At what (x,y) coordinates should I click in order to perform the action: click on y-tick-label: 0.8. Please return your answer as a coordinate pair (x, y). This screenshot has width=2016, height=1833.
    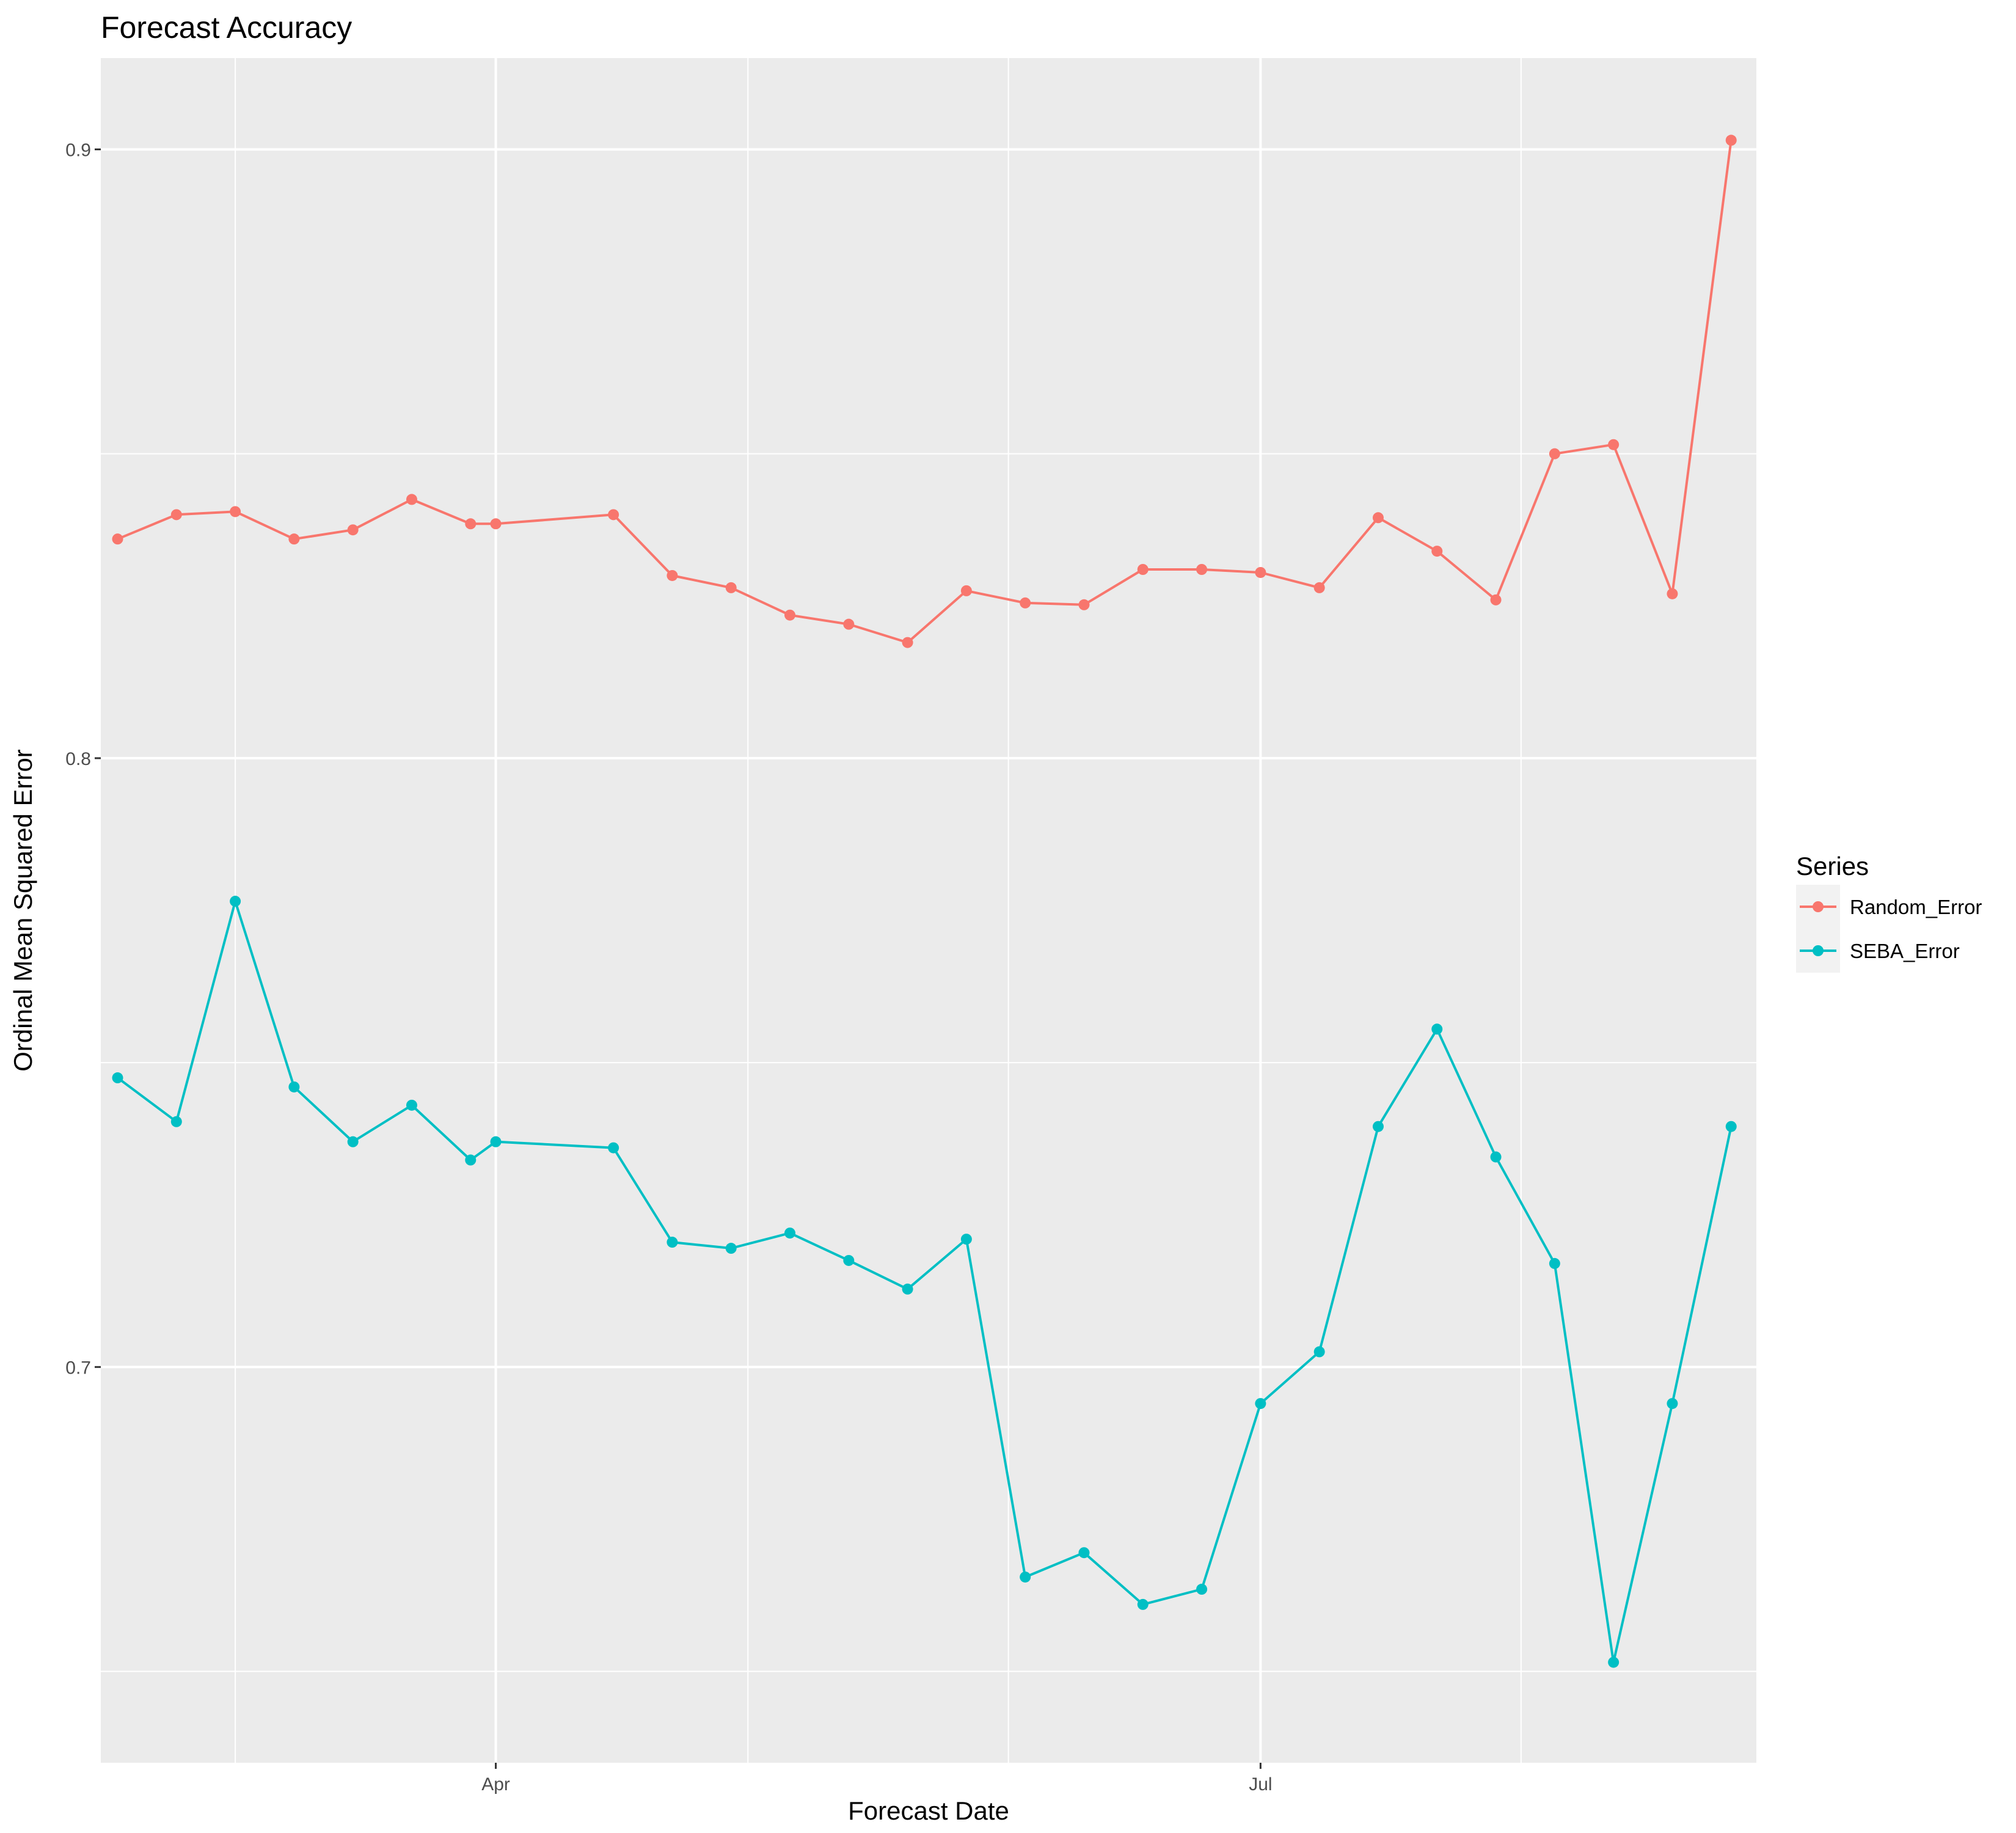
    Looking at the image, I should click on (78, 759).